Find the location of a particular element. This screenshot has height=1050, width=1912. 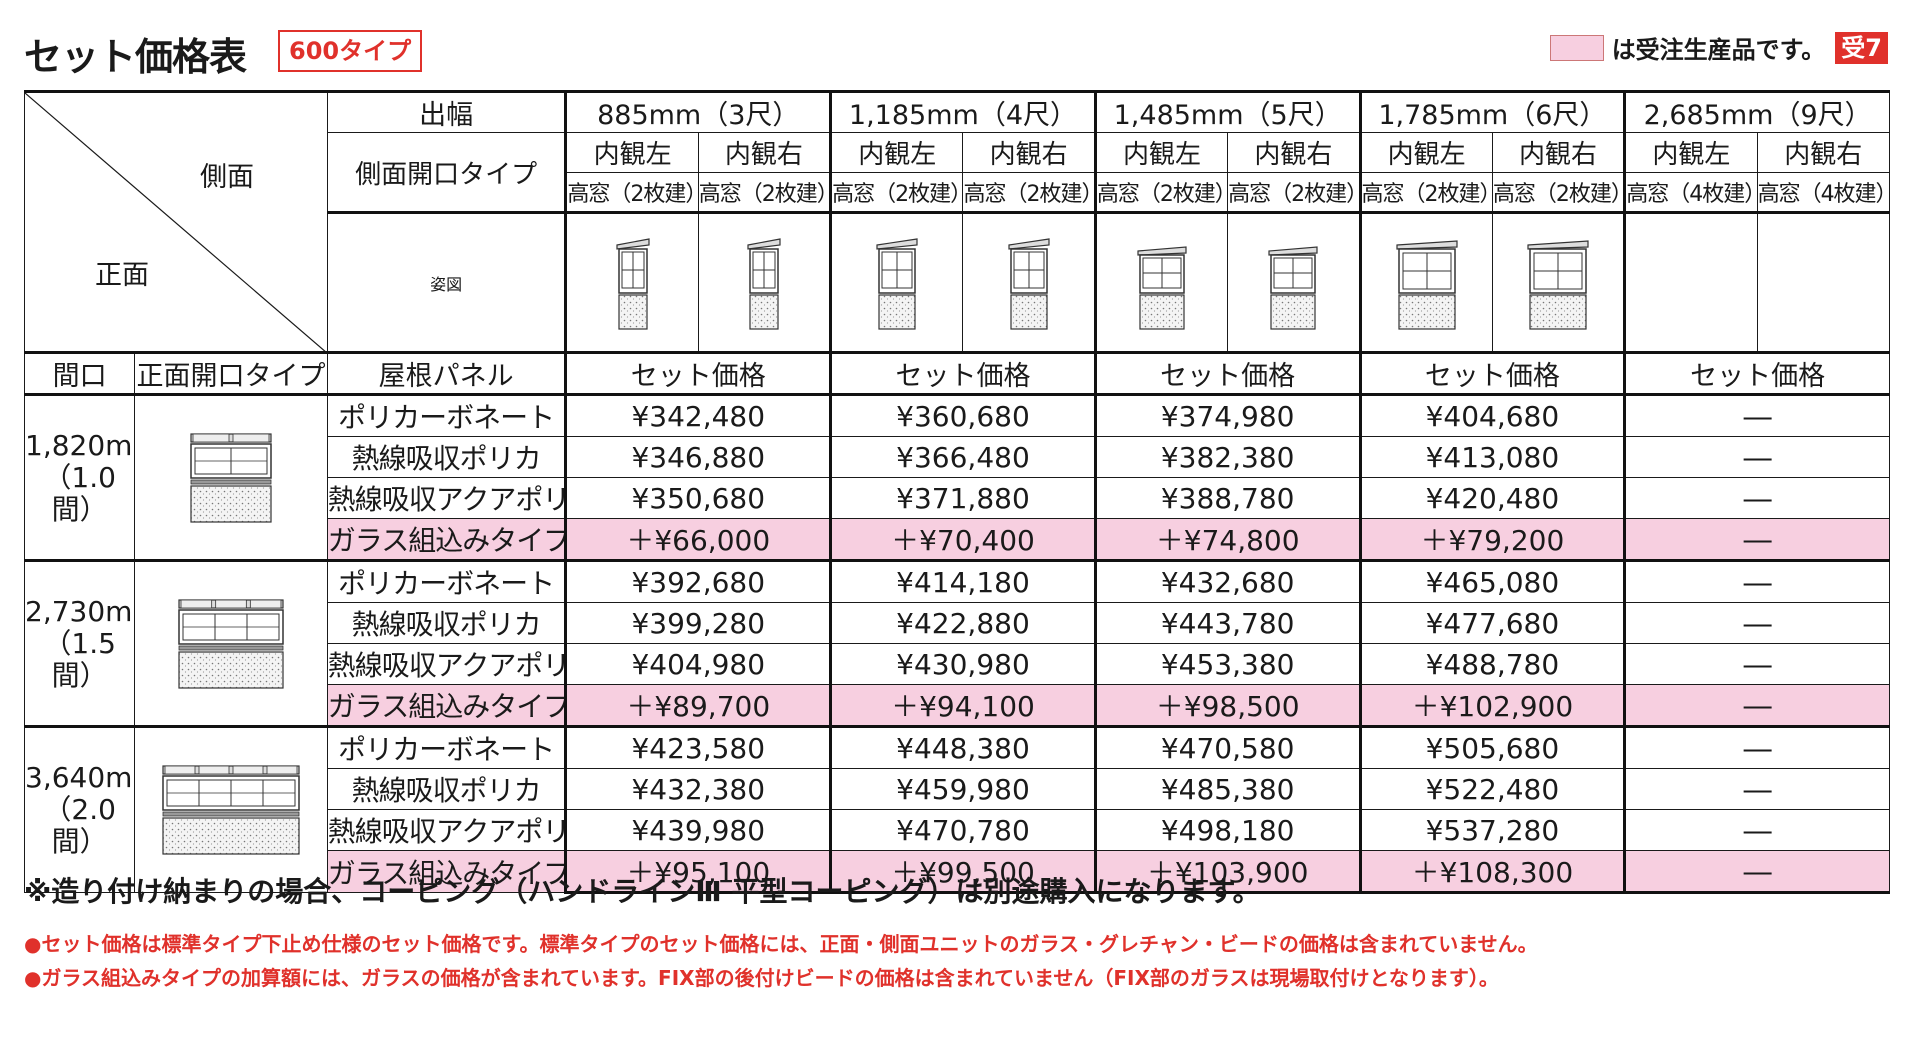

price-cell: ¥423,580 is located at coordinates (698, 747).